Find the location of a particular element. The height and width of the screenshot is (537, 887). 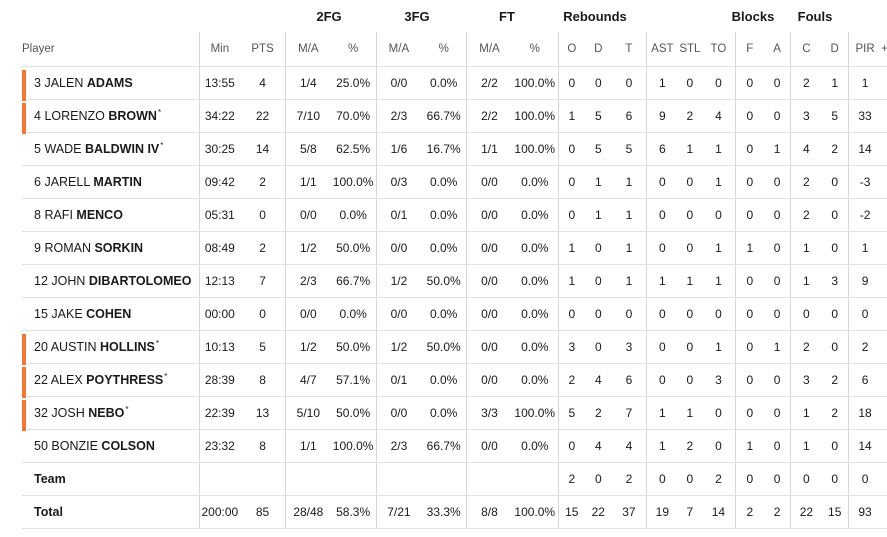

stat-pts: 14 is located at coordinates (263, 149).